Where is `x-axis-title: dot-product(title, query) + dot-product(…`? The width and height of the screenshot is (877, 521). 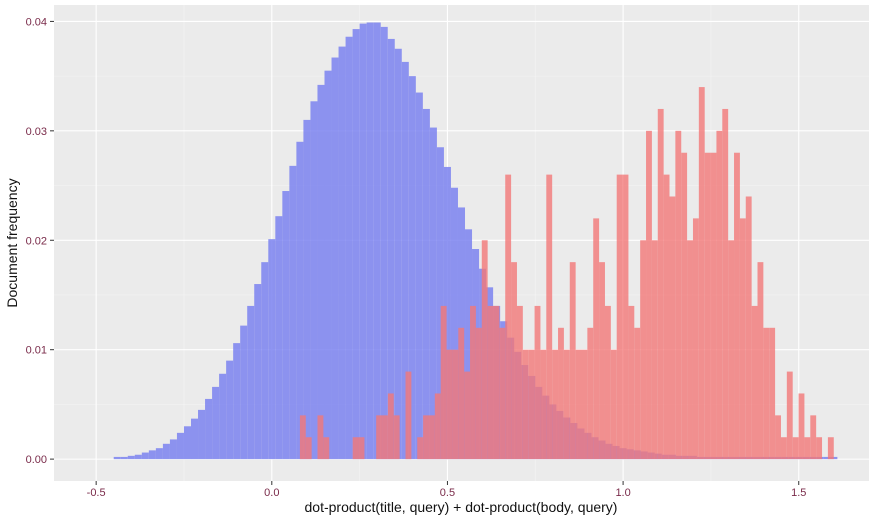
x-axis-title: dot-product(title, query) + dot-product(… is located at coordinates (461, 507).